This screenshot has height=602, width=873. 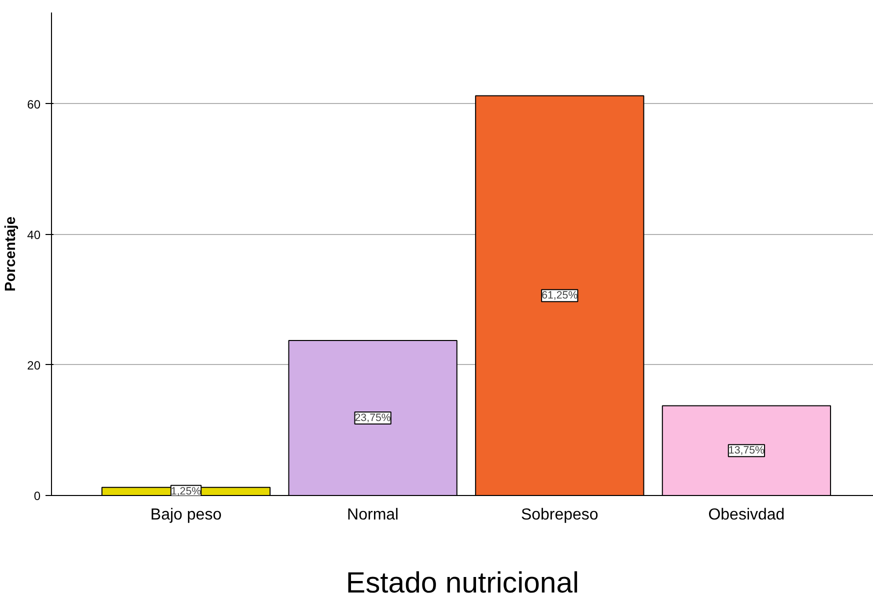 What do you see at coordinates (373, 515) in the screenshot?
I see `x-tick-label: Normal` at bounding box center [373, 515].